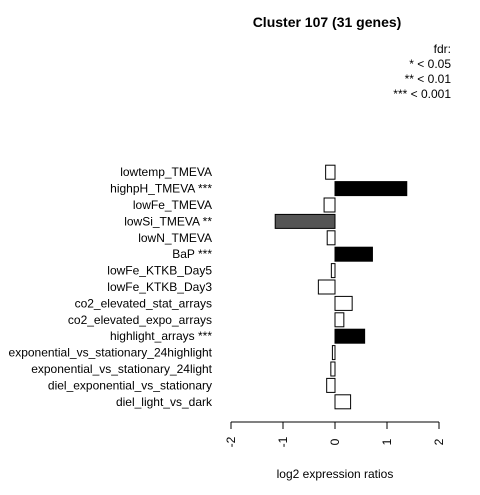  Describe the element at coordinates (143, 303) in the screenshot. I see `category-label: co2_elevated_stat_arrays` at that location.